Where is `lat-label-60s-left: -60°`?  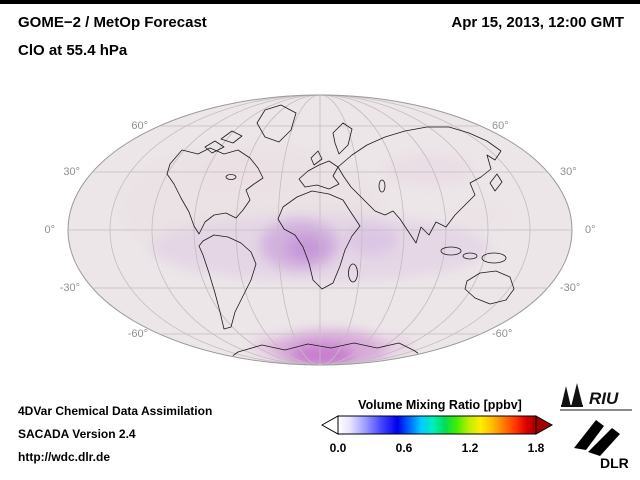 lat-label-60s-left: -60° is located at coordinates (138, 334).